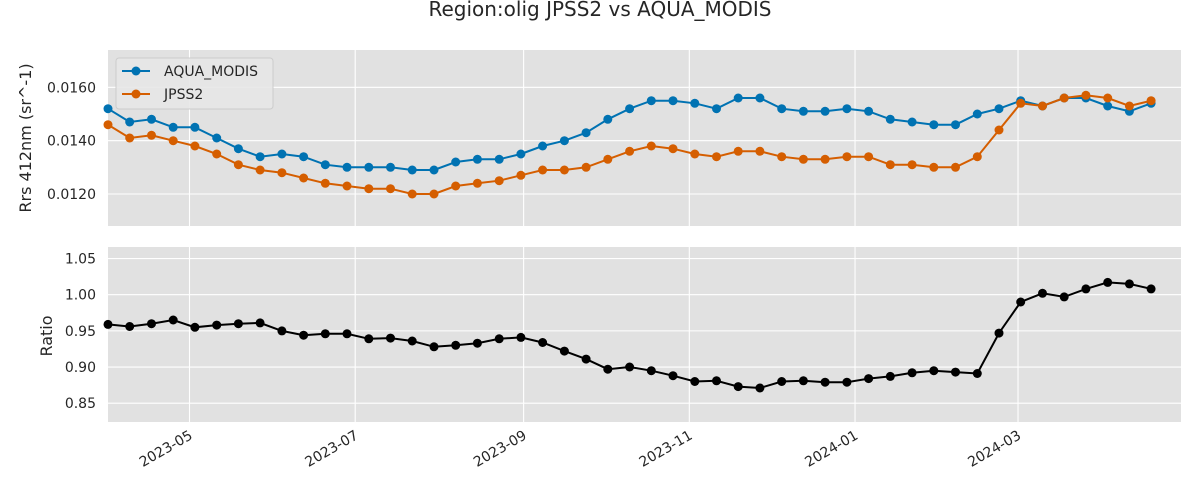 This screenshot has width=1200, height=500. I want to click on bottom-y-tick-label: 1.00, so click(80, 296).